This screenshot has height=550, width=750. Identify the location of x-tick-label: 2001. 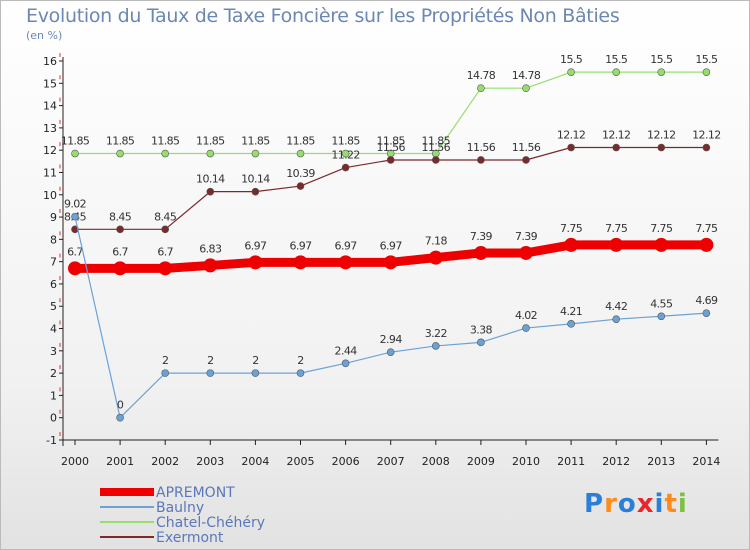
(120, 461).